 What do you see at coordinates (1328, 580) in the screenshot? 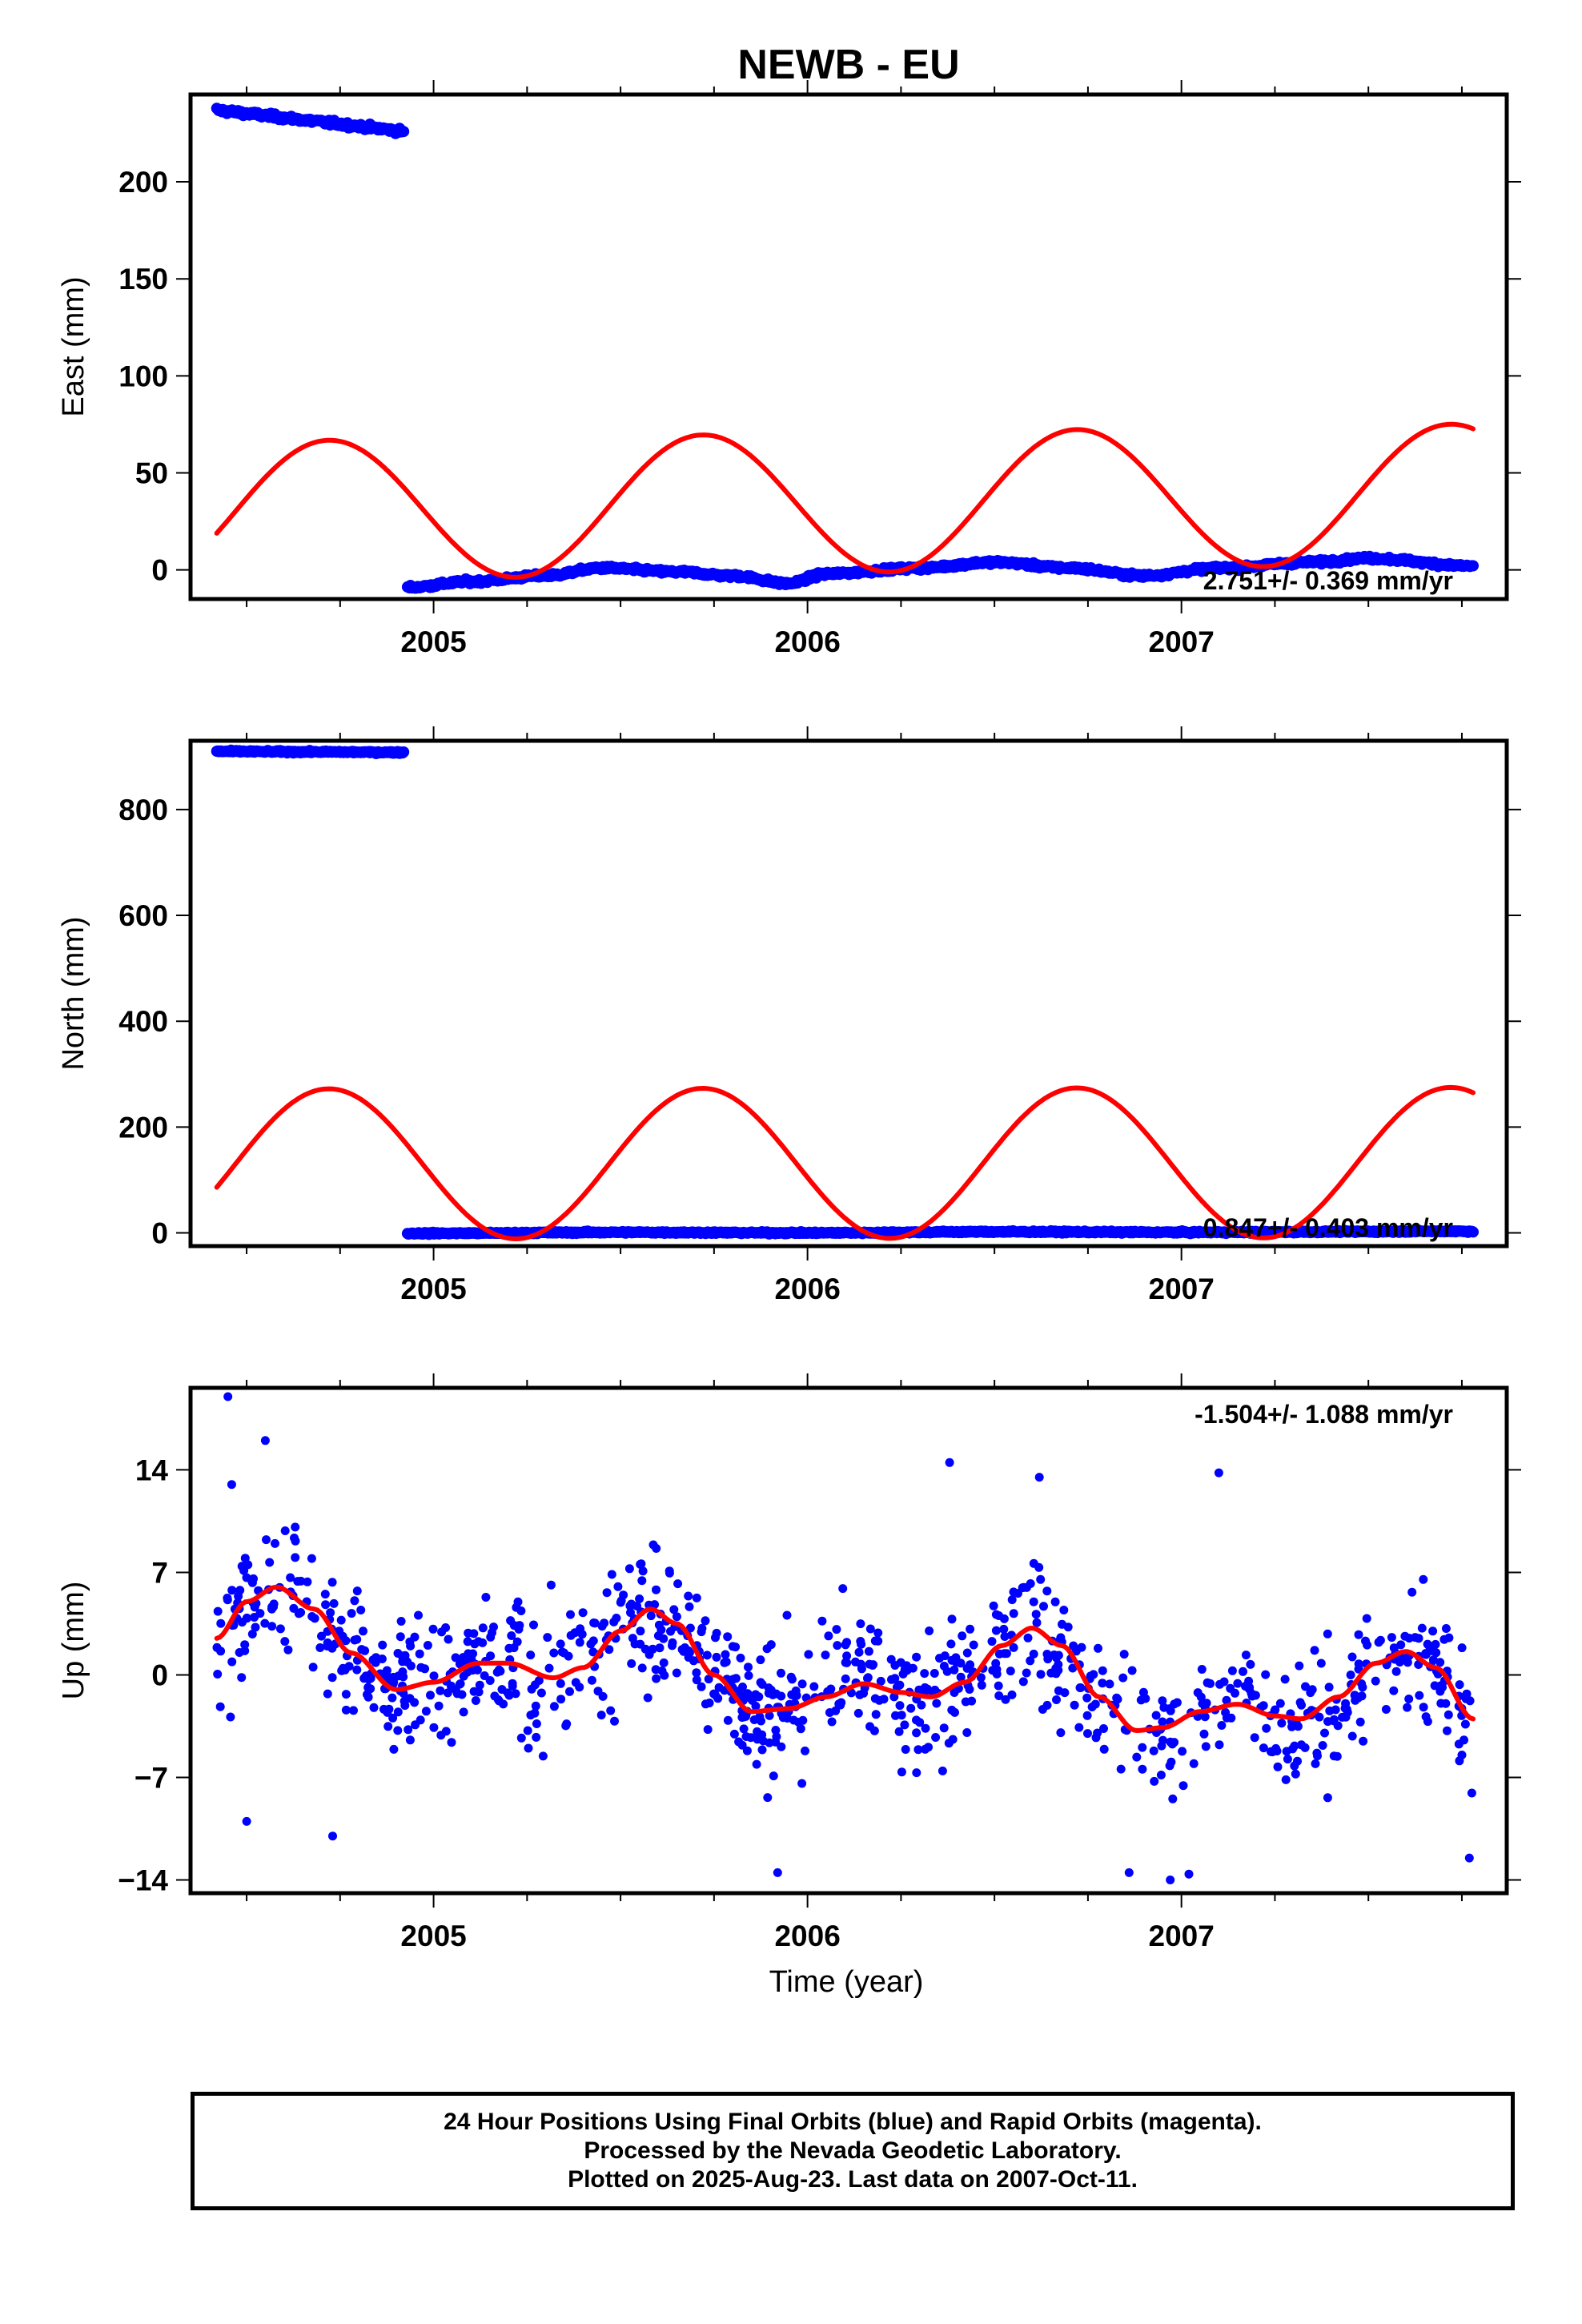
I see `east-rate-label: 2.751+/- 0.369 mm/yr` at bounding box center [1328, 580].